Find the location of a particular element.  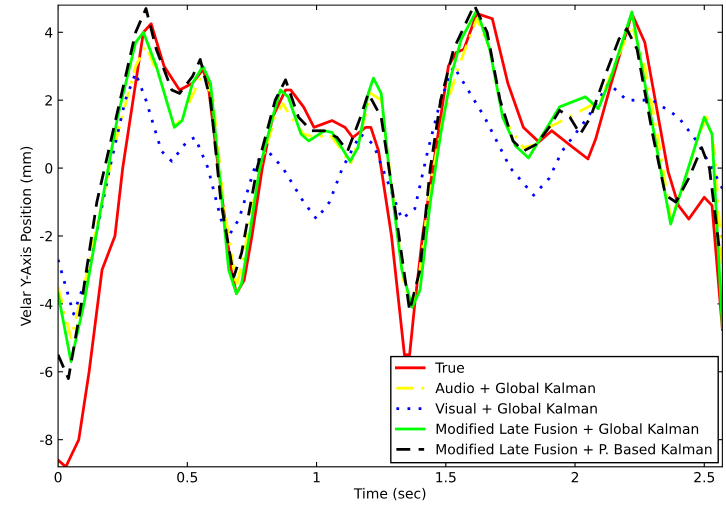

y-tick-label: -2 is located at coordinates (46, 236).